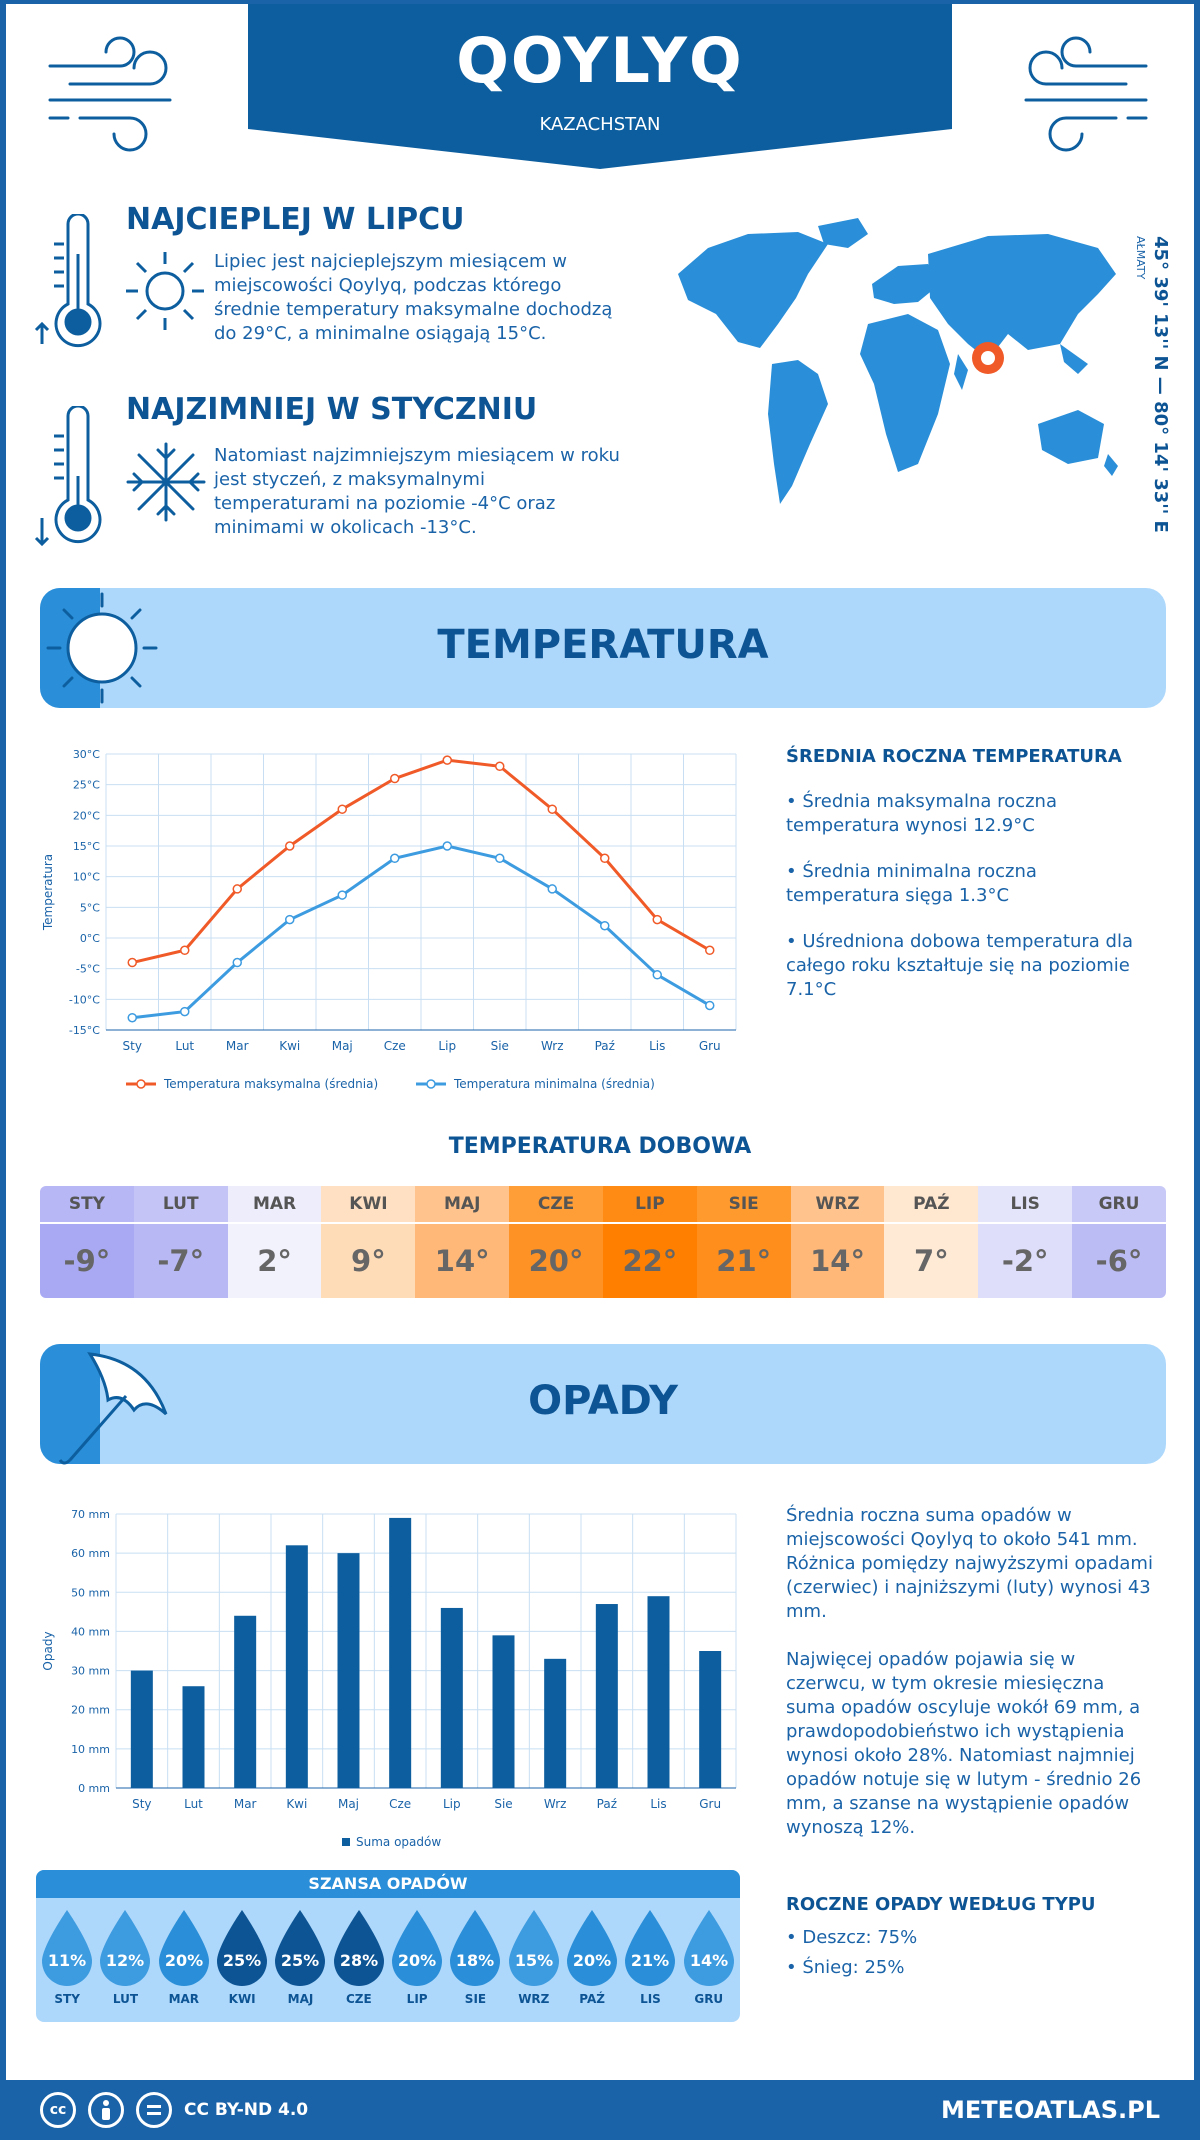  What do you see at coordinates (650, 1999) in the screenshot?
I see `month-label: LIS` at bounding box center [650, 1999].